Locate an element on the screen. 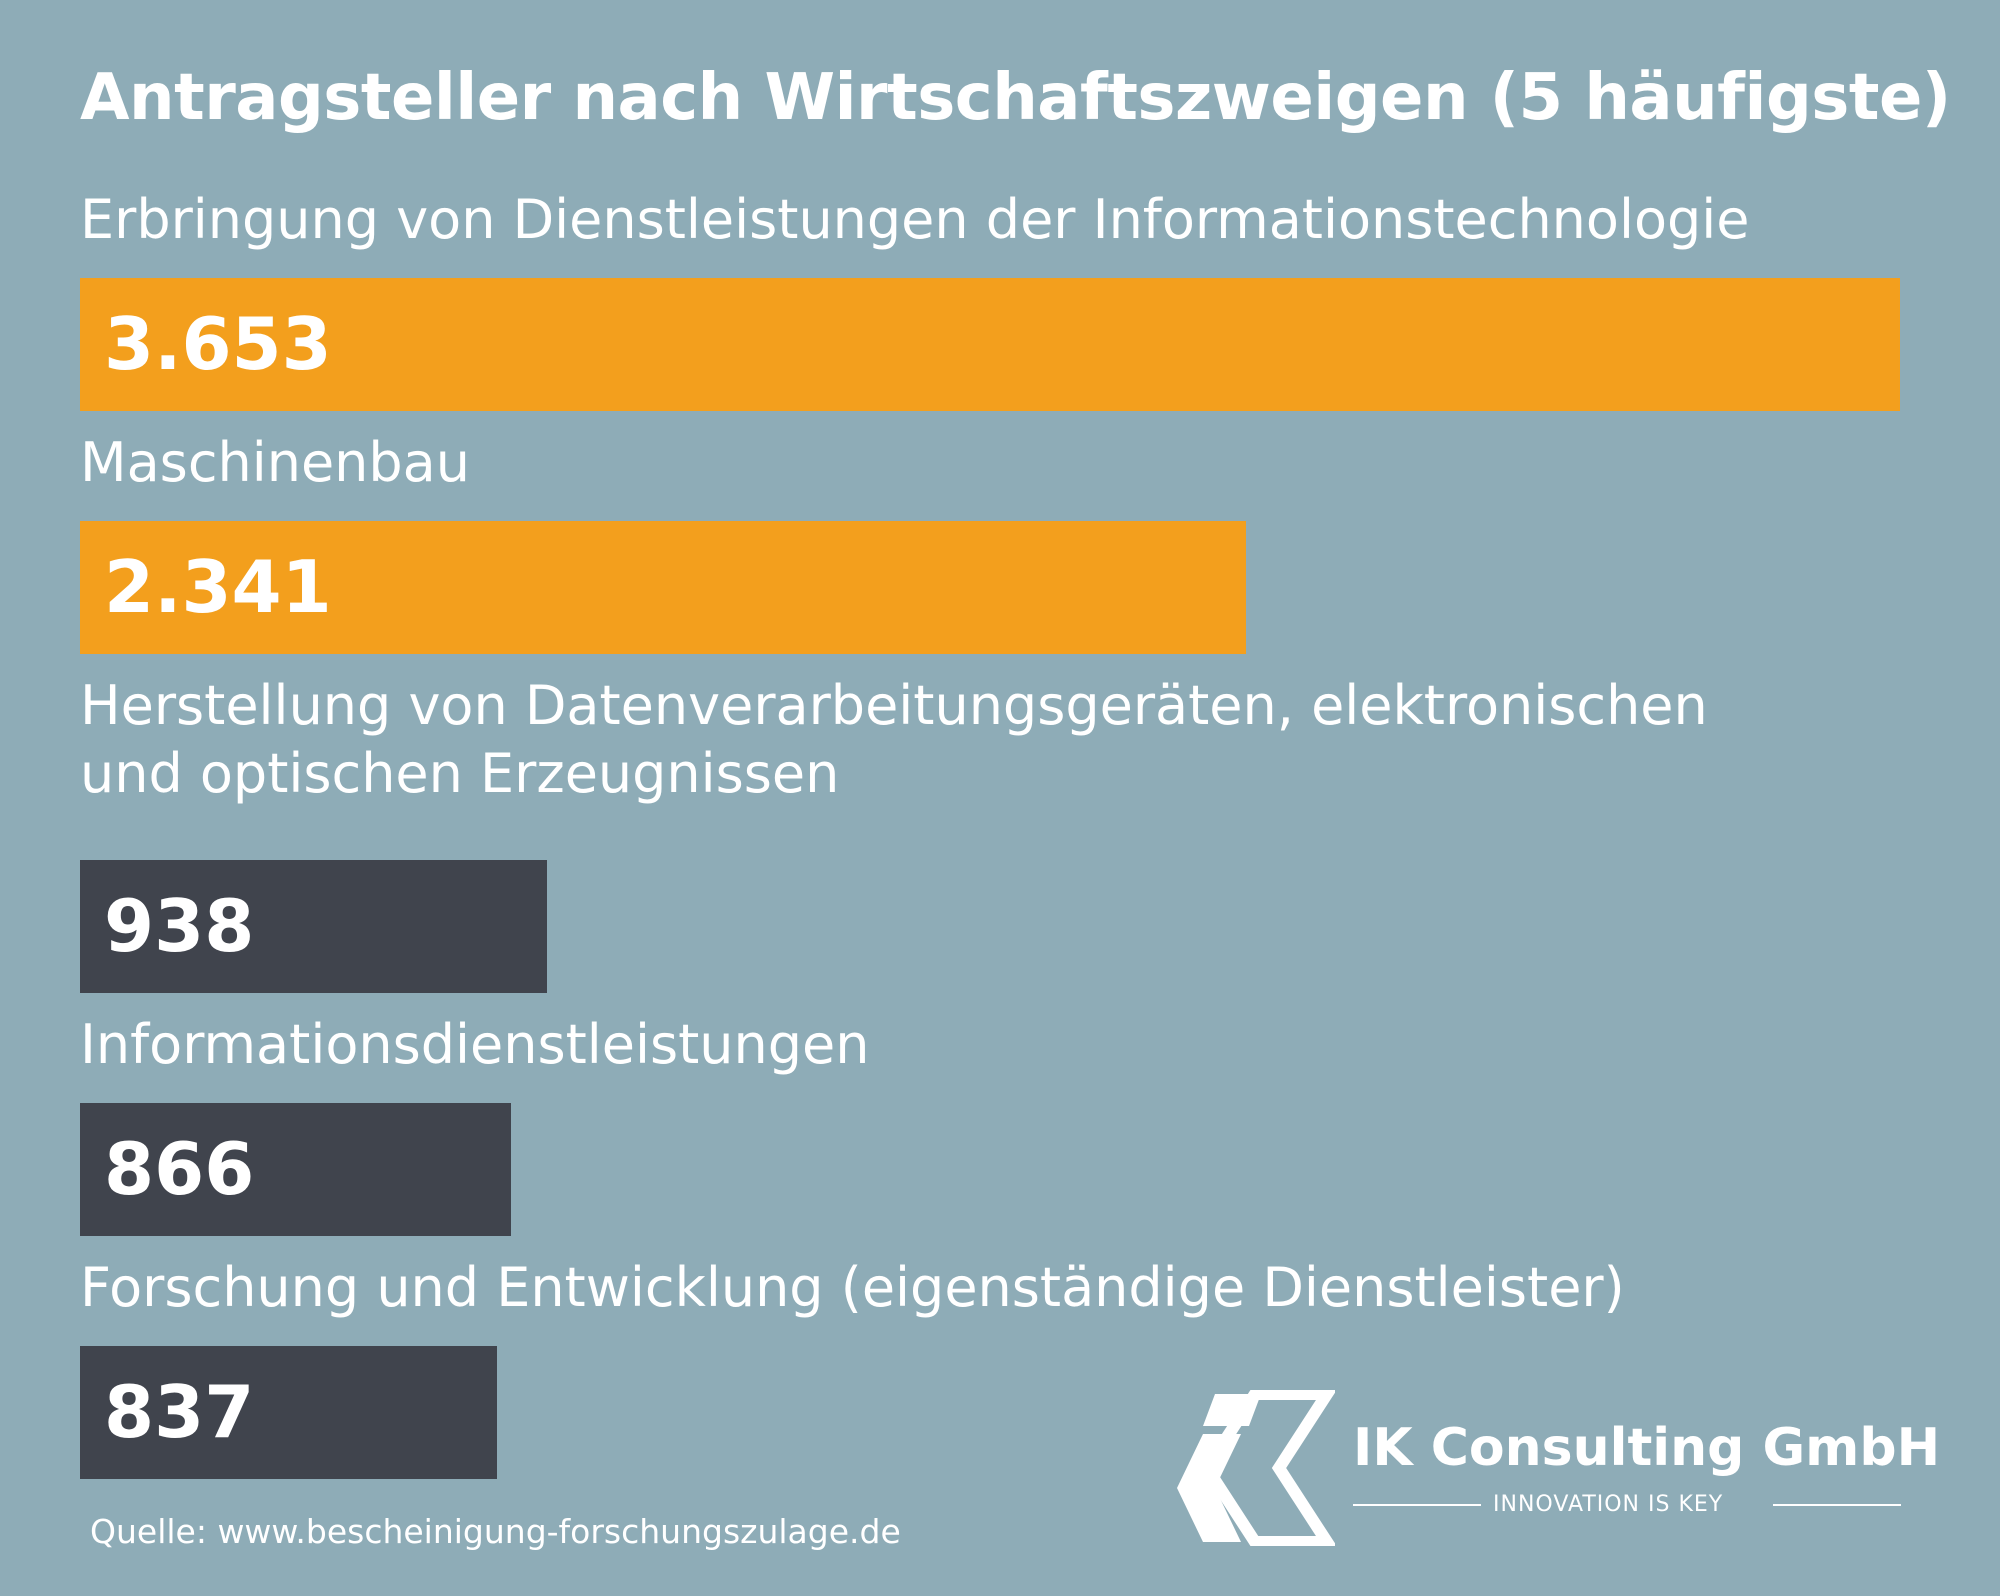 The width and height of the screenshot is (2000, 1596). bar: 2.341 is located at coordinates (663, 587).